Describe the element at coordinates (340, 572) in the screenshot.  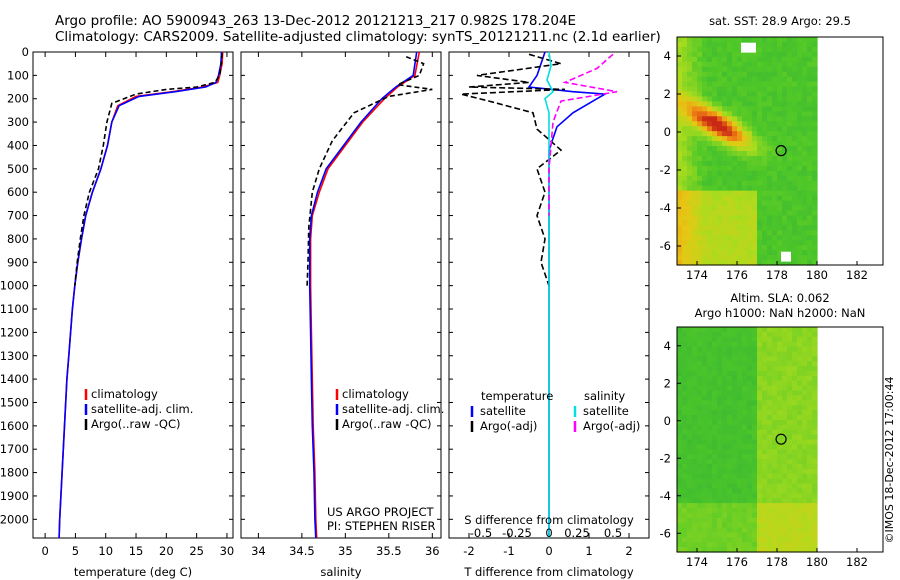
I see `x-axis-label: salinity` at that location.